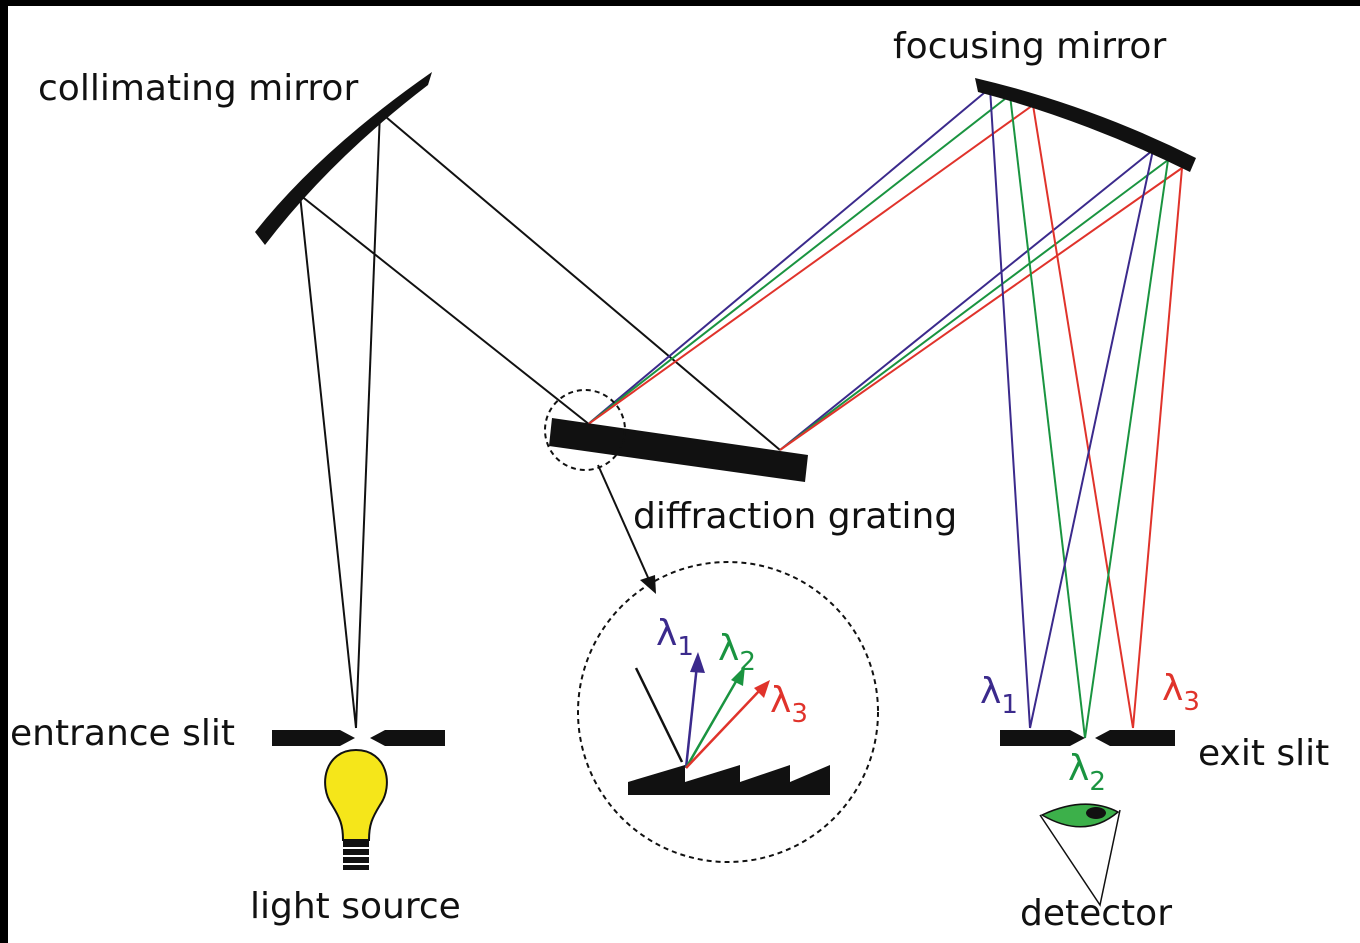  What do you see at coordinates (356, 809) in the screenshot?
I see `light-bulb` at bounding box center [356, 809].